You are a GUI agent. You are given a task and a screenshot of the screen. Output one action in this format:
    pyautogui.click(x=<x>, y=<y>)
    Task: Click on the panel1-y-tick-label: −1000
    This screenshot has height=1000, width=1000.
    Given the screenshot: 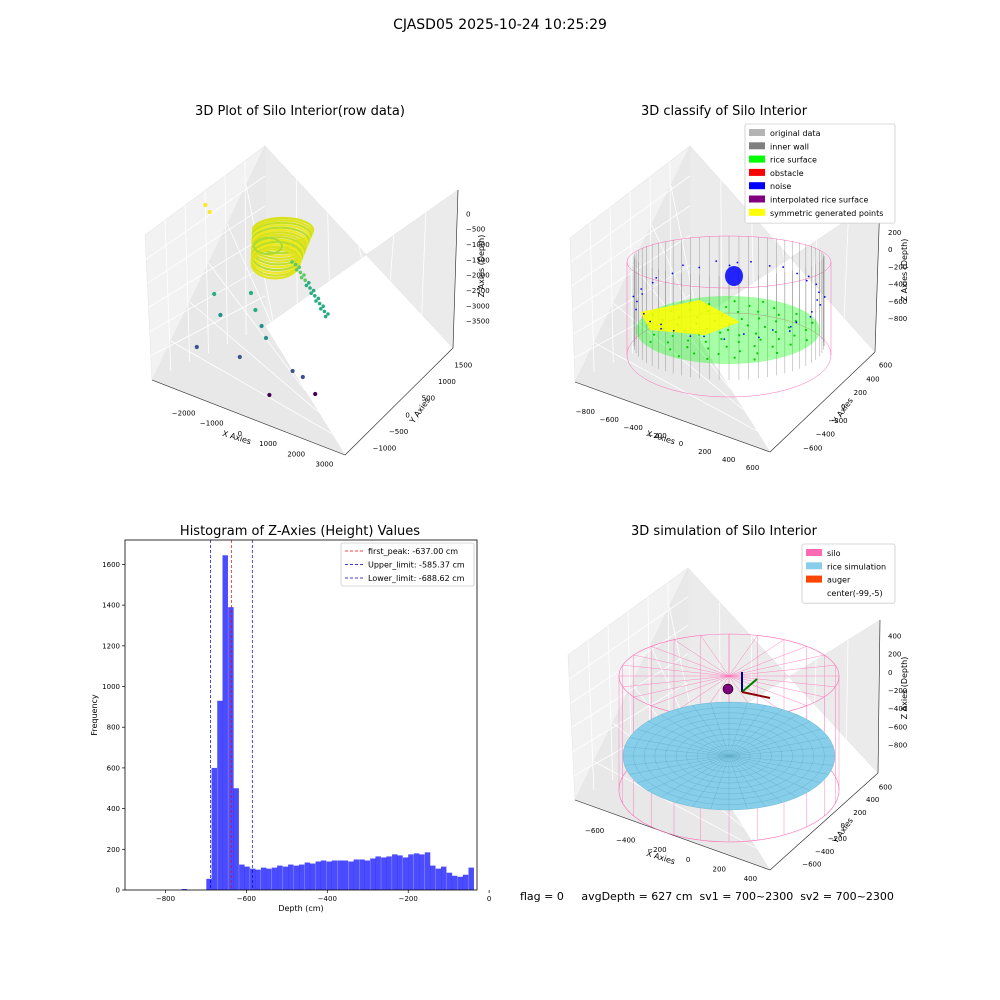 What is the action you would take?
    pyautogui.click(x=385, y=448)
    